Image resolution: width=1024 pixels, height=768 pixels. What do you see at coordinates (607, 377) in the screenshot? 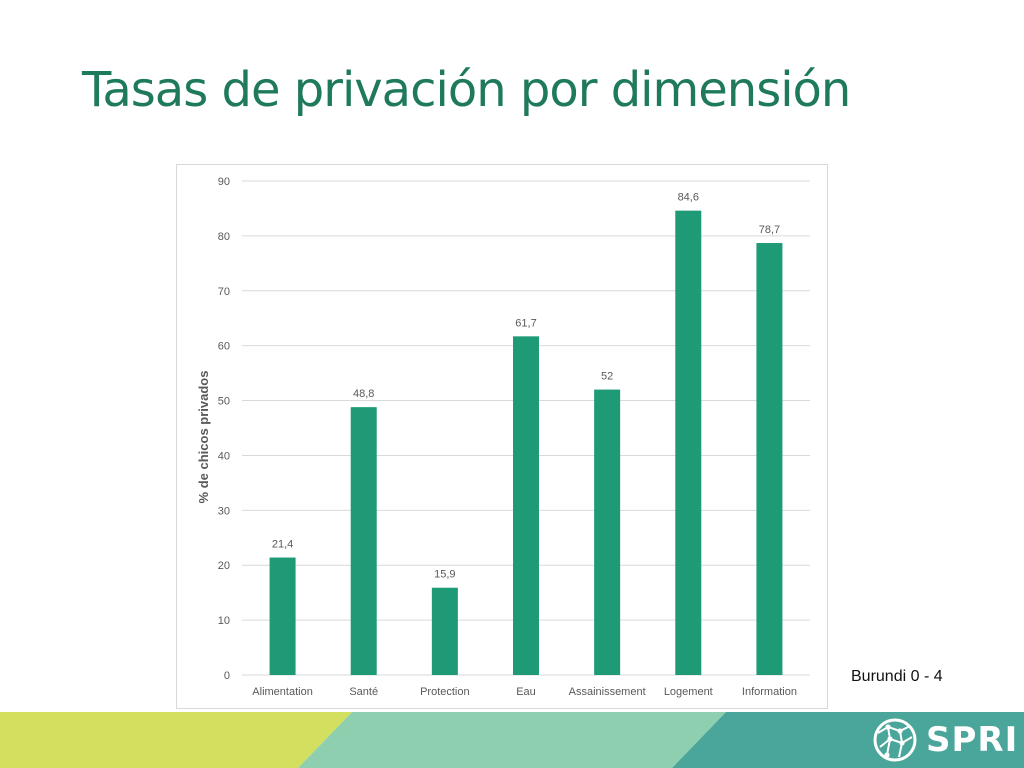
I see `data-label: 52` at bounding box center [607, 377].